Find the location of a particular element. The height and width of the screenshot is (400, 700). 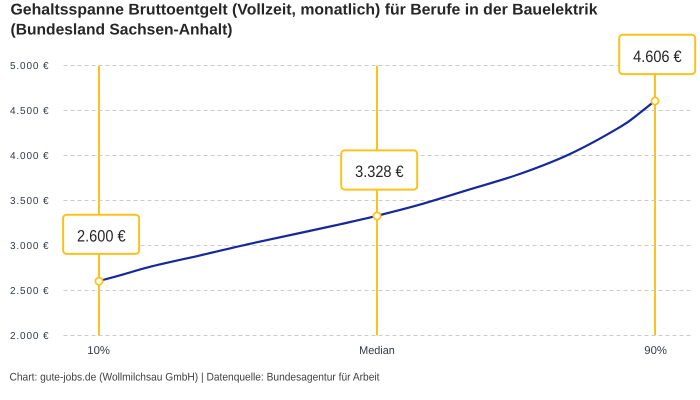

svg-text: 5.000 € is located at coordinates (29, 66).